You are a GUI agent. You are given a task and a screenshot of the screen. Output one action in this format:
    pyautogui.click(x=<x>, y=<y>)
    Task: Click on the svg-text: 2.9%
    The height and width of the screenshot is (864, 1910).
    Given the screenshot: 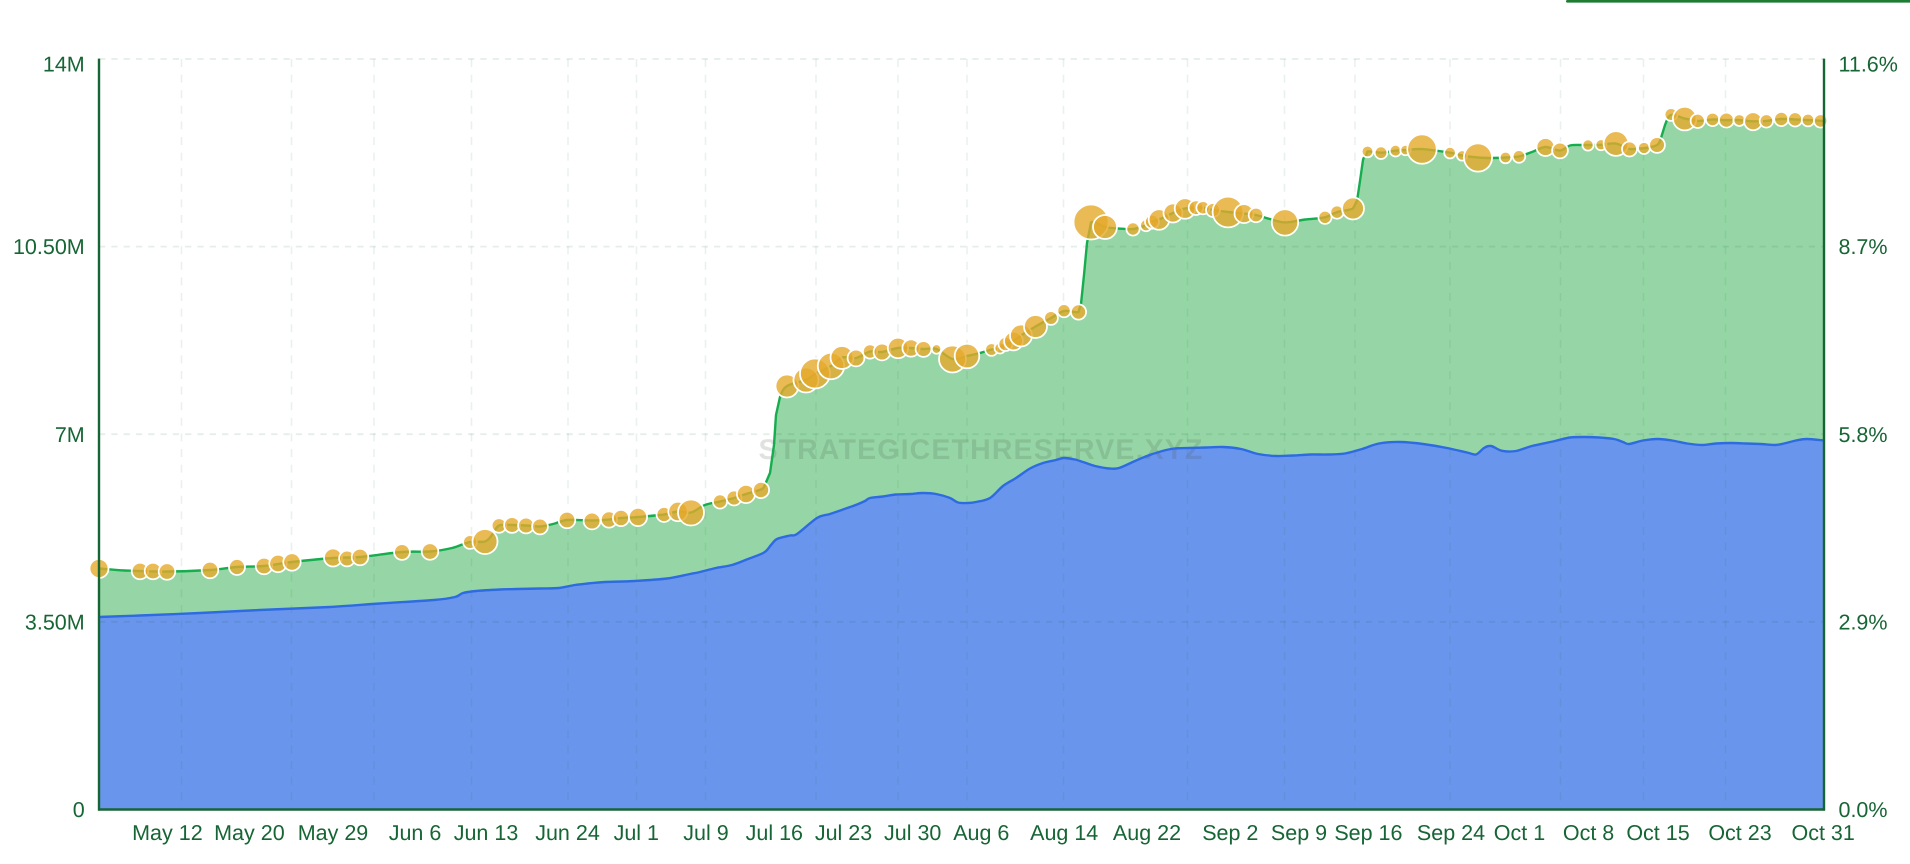 What is the action you would take?
    pyautogui.click(x=1863, y=622)
    